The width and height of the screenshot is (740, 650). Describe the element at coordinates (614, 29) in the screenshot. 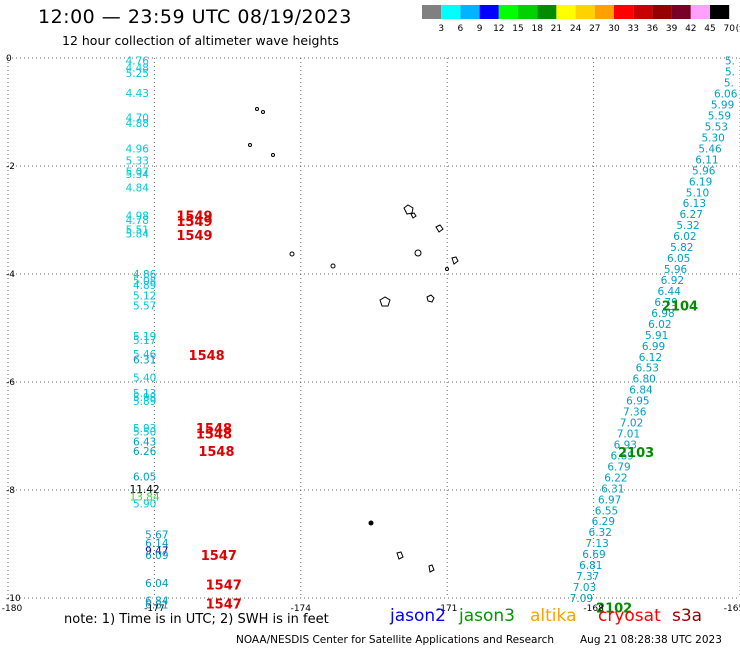

I see `legend-label: 30` at that location.